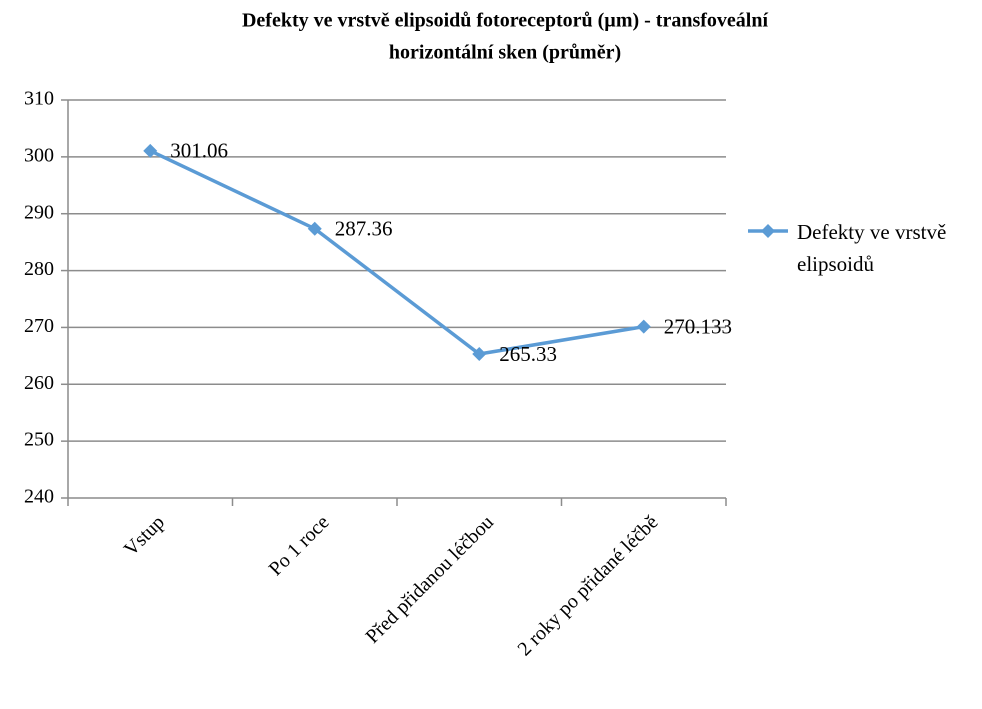 The image size is (982, 709). I want to click on y-tick-label: 280, so click(39, 269).